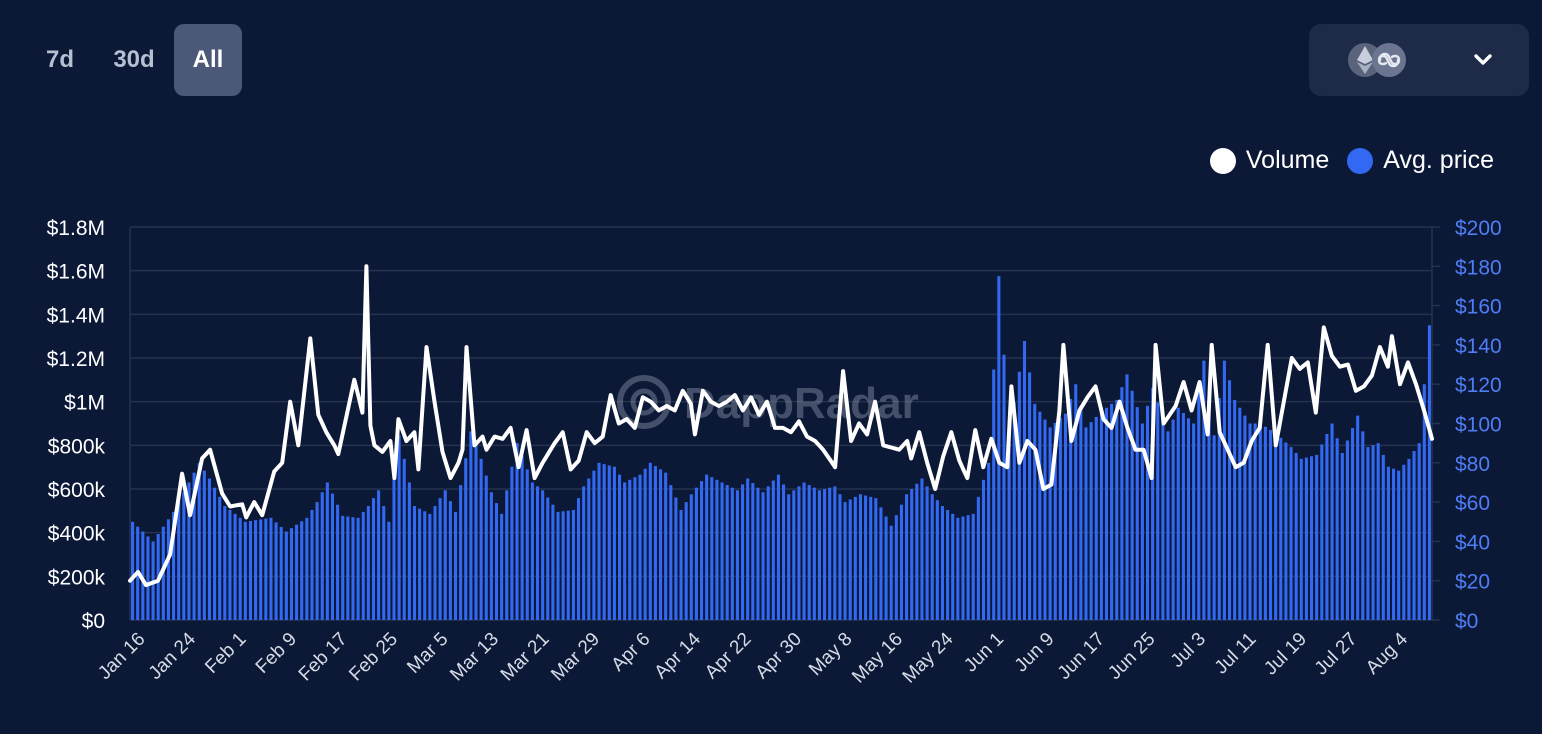  I want to click on x-tick-label: Apr 14, so click(678, 655).